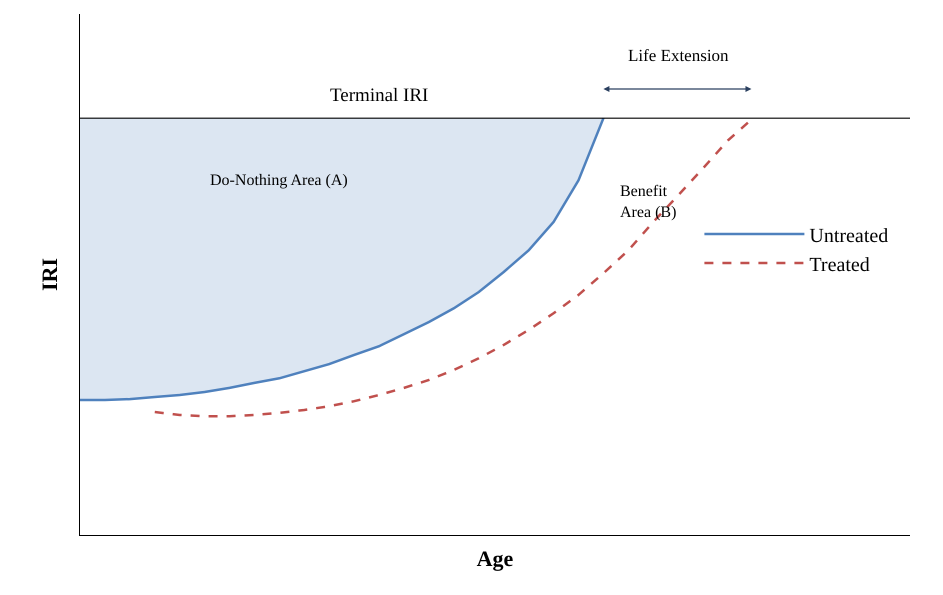  I want to click on x-axis-title: Age, so click(495, 558).